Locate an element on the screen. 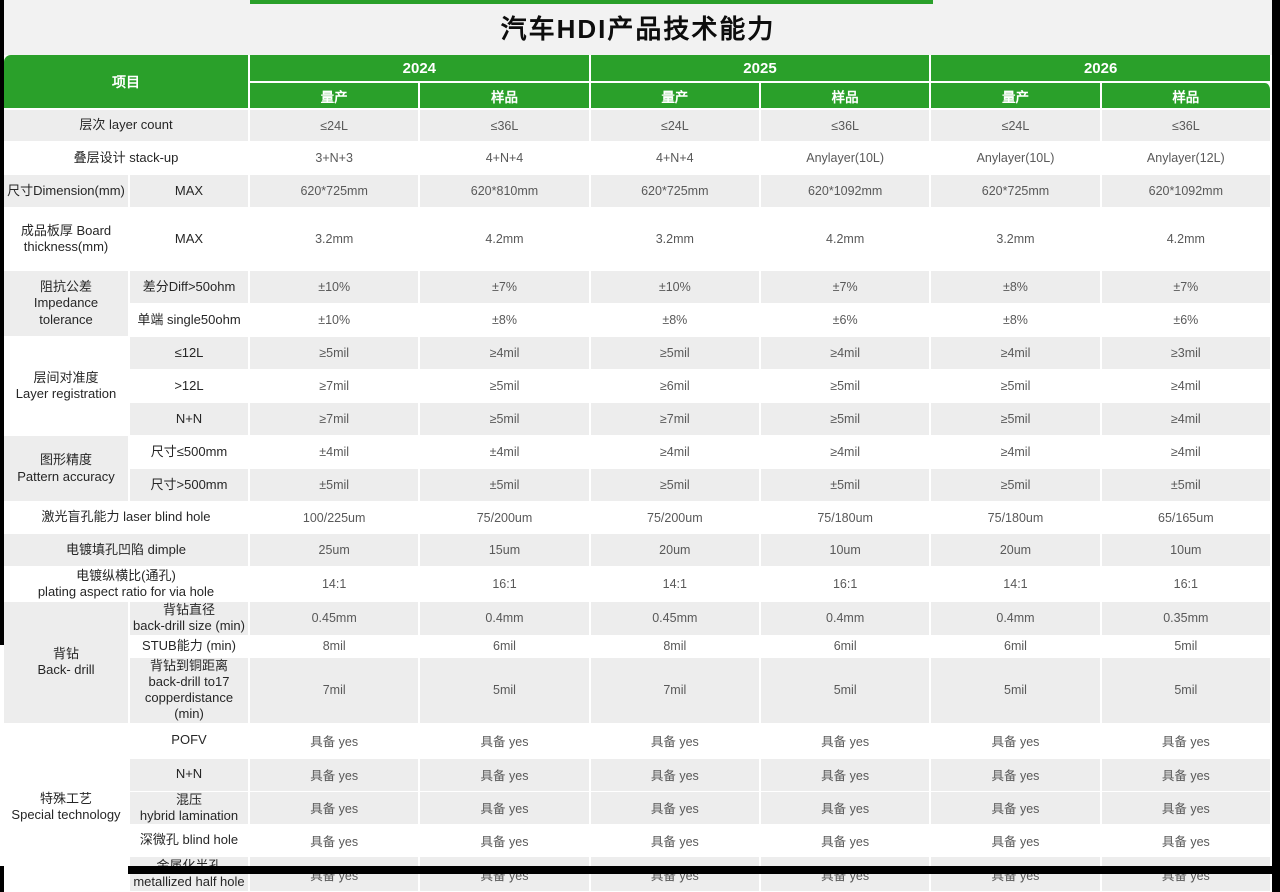 The width and height of the screenshot is (1280, 892). value-cell-laser-blind-hole-1: 75/200um is located at coordinates (505, 518).